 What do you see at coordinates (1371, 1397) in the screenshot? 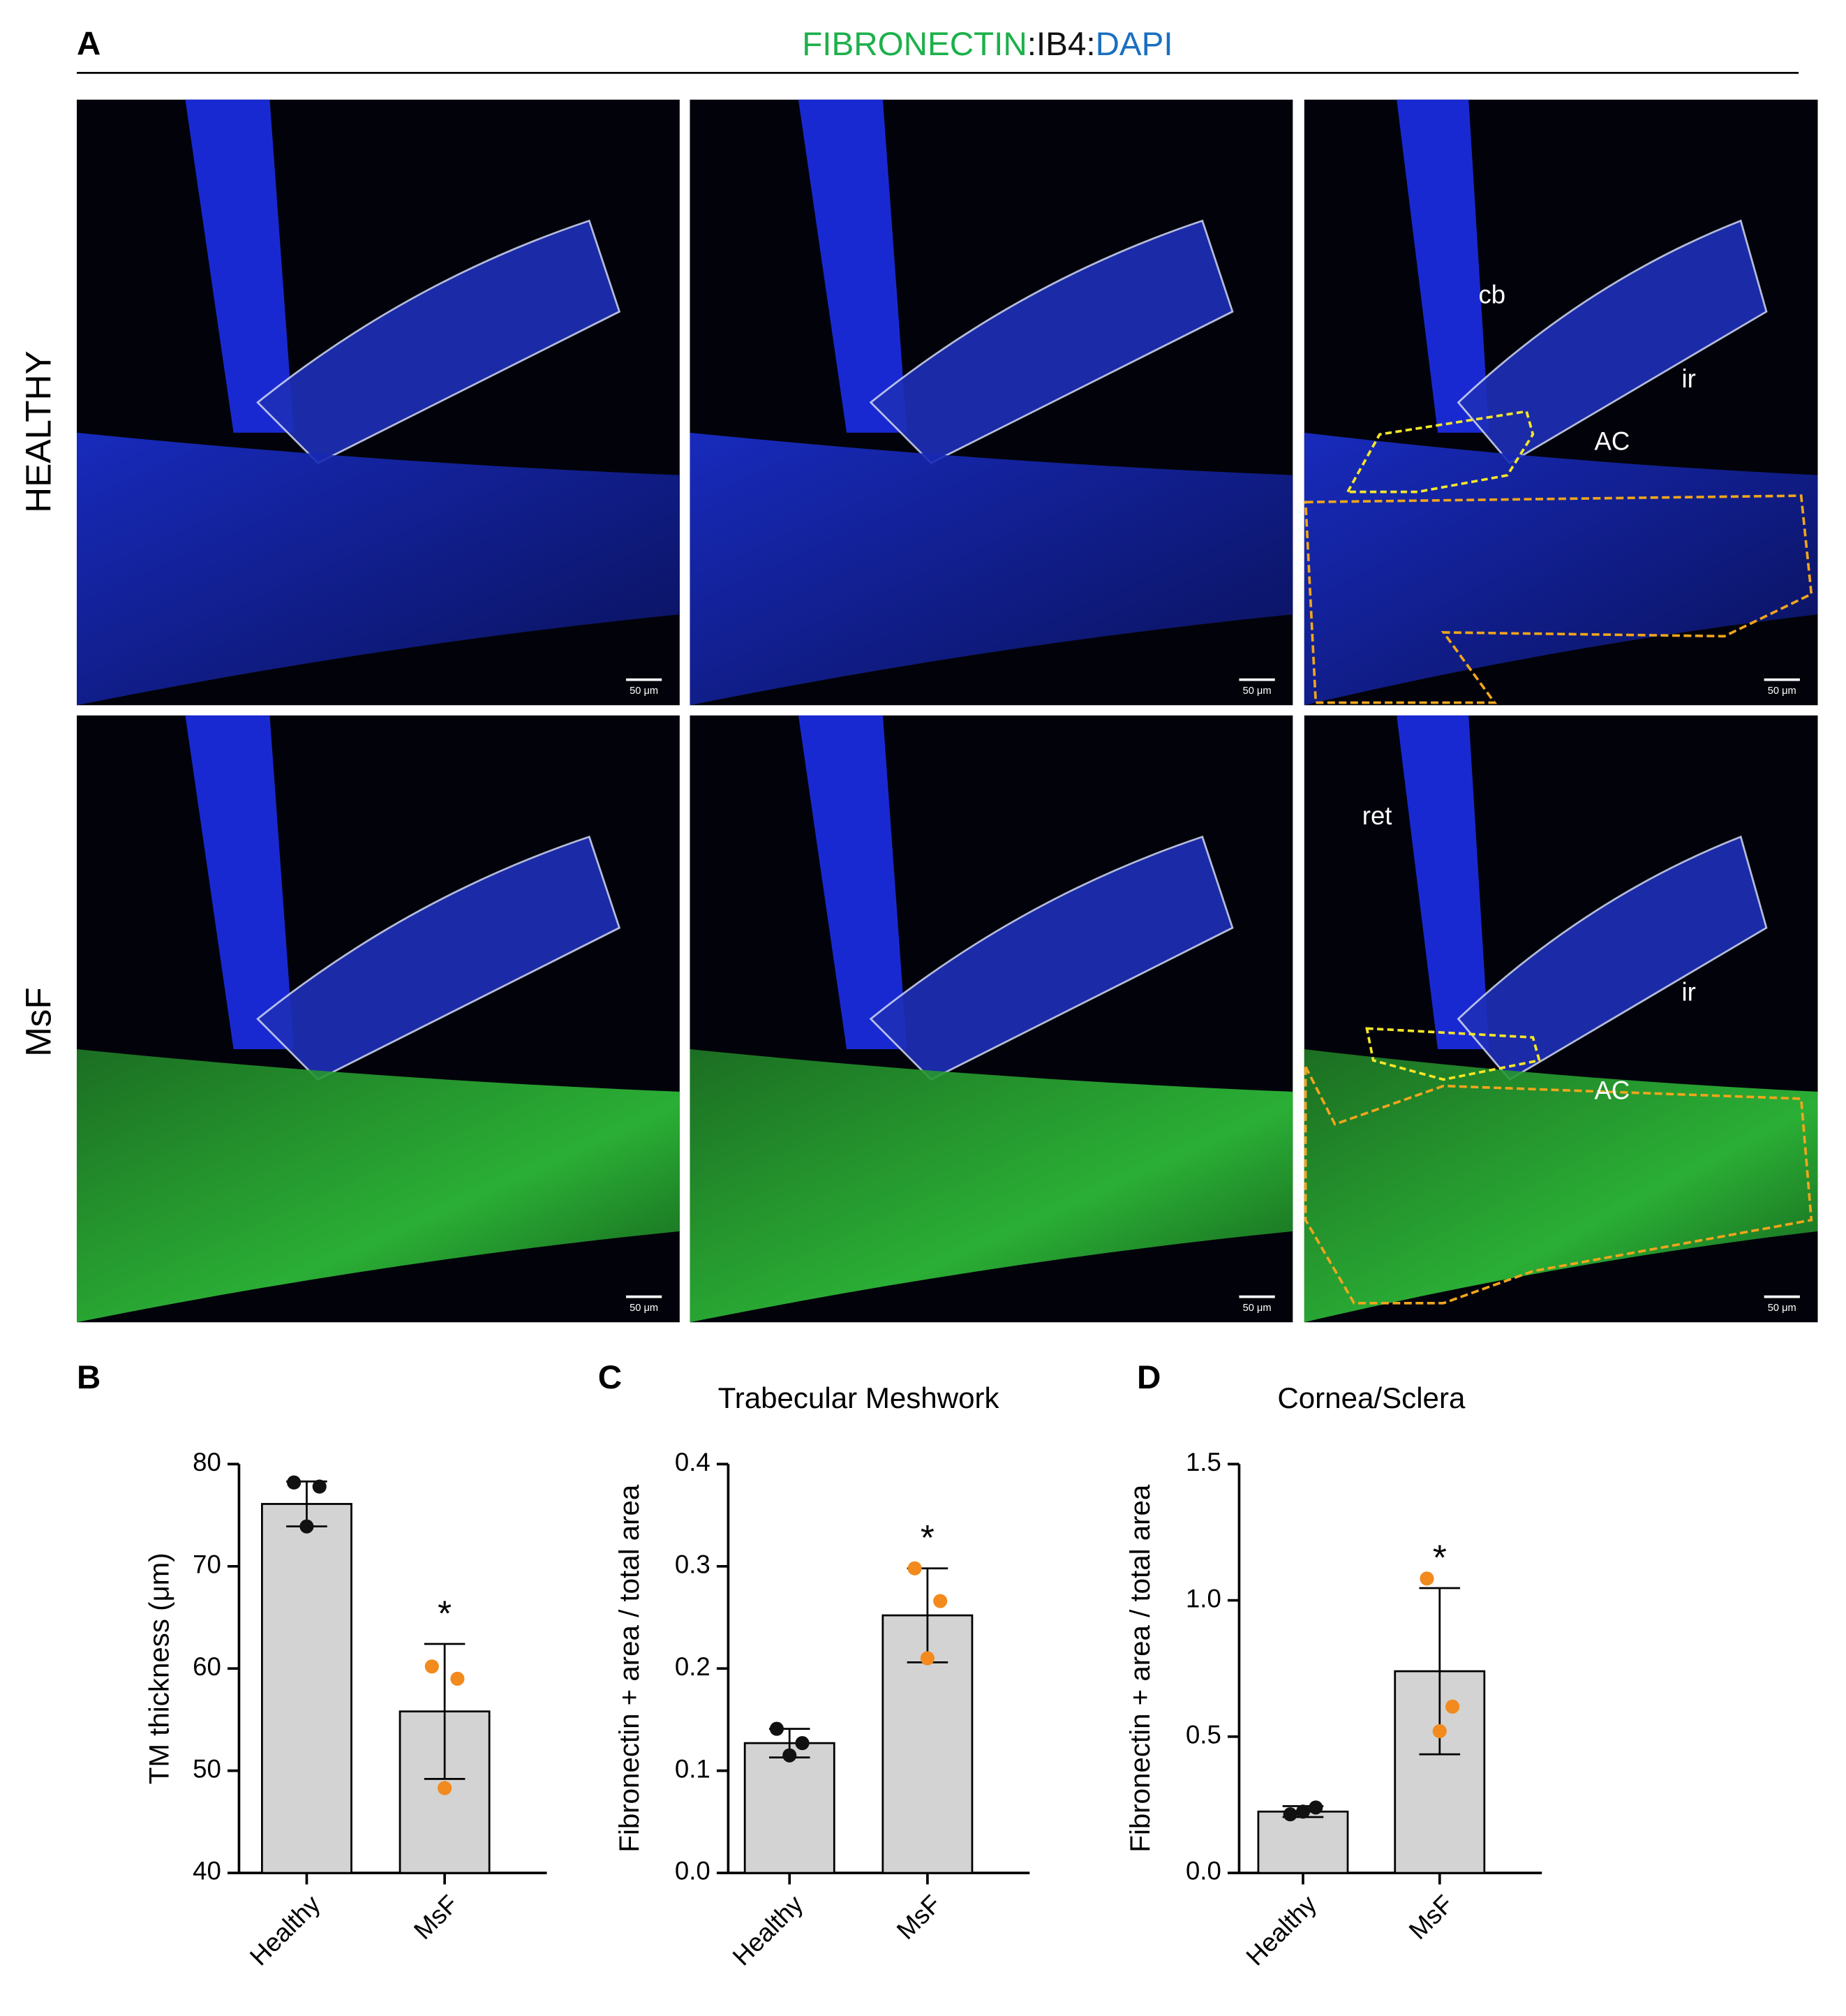
I see `chart-title: Cornea/Sclera` at bounding box center [1371, 1397].